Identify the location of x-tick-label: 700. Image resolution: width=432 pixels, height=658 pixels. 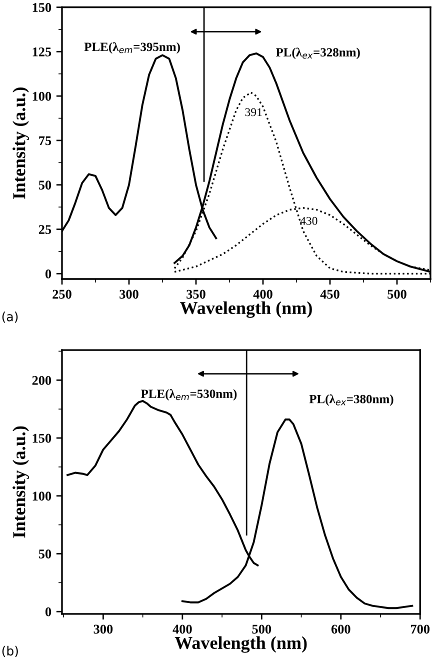
(420, 629).